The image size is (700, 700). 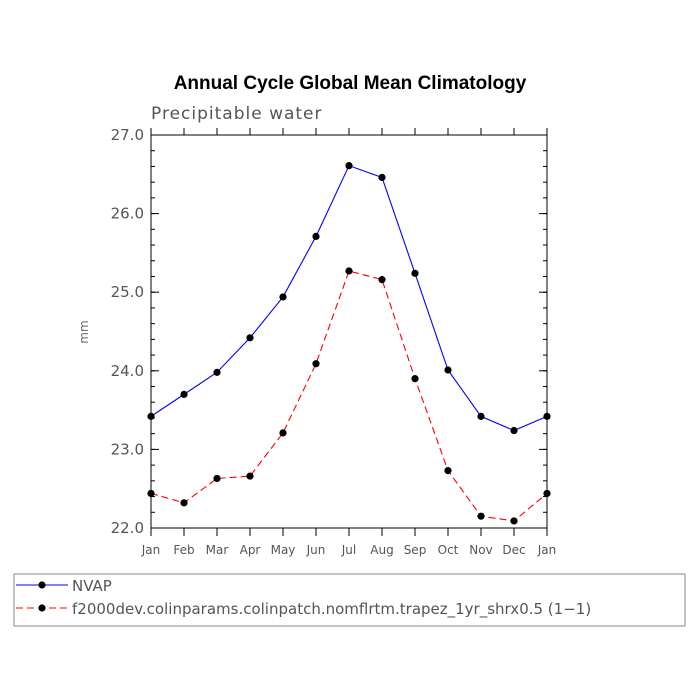 I want to click on y-tick-label: 26.0, so click(x=127, y=214).